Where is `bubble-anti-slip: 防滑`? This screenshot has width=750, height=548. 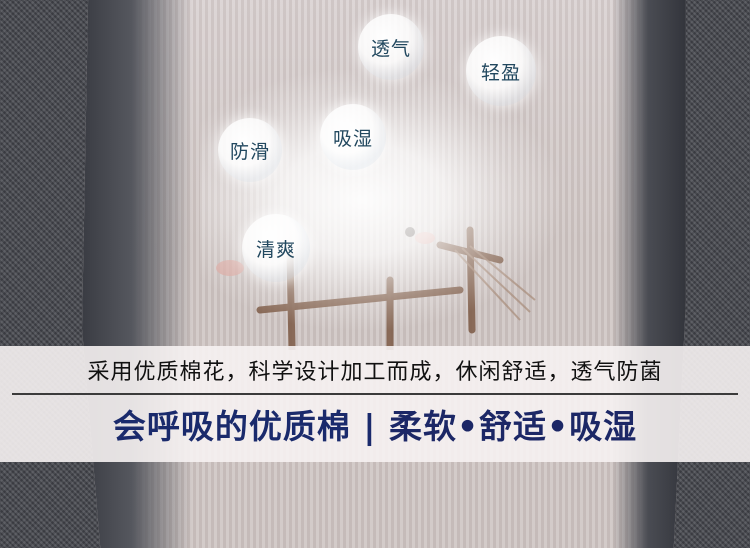 bubble-anti-slip: 防滑 is located at coordinates (250, 150).